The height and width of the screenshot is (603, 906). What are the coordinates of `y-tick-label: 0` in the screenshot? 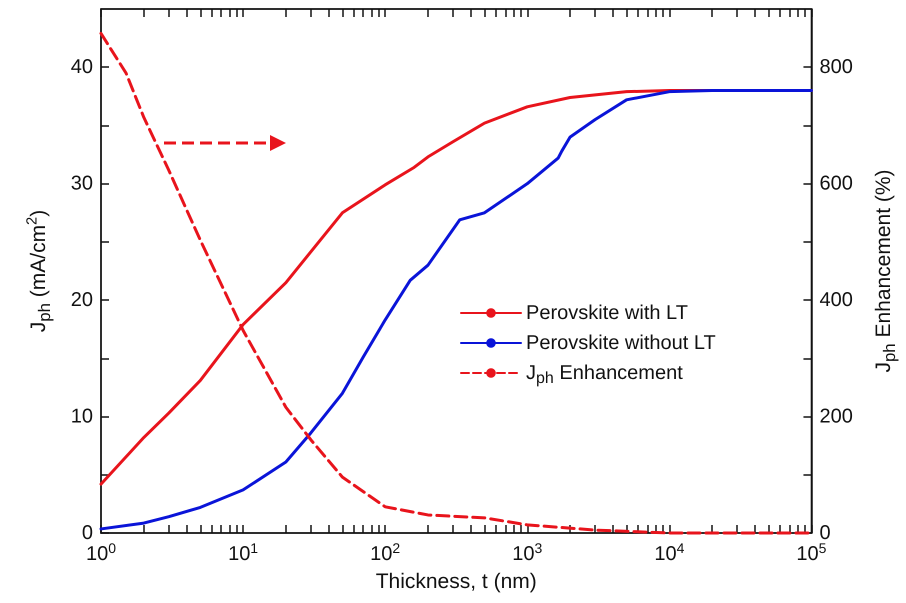 It's located at (87, 533).